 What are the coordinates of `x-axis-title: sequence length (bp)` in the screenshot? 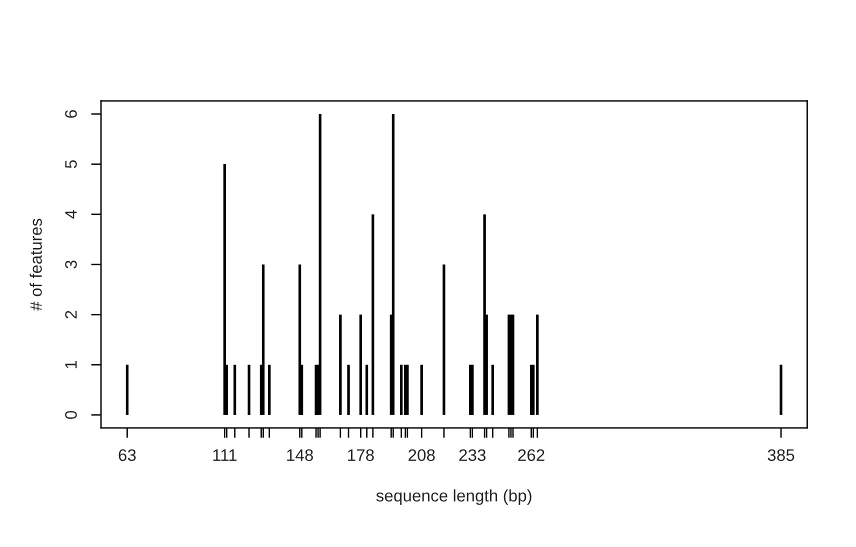 It's located at (454, 497).